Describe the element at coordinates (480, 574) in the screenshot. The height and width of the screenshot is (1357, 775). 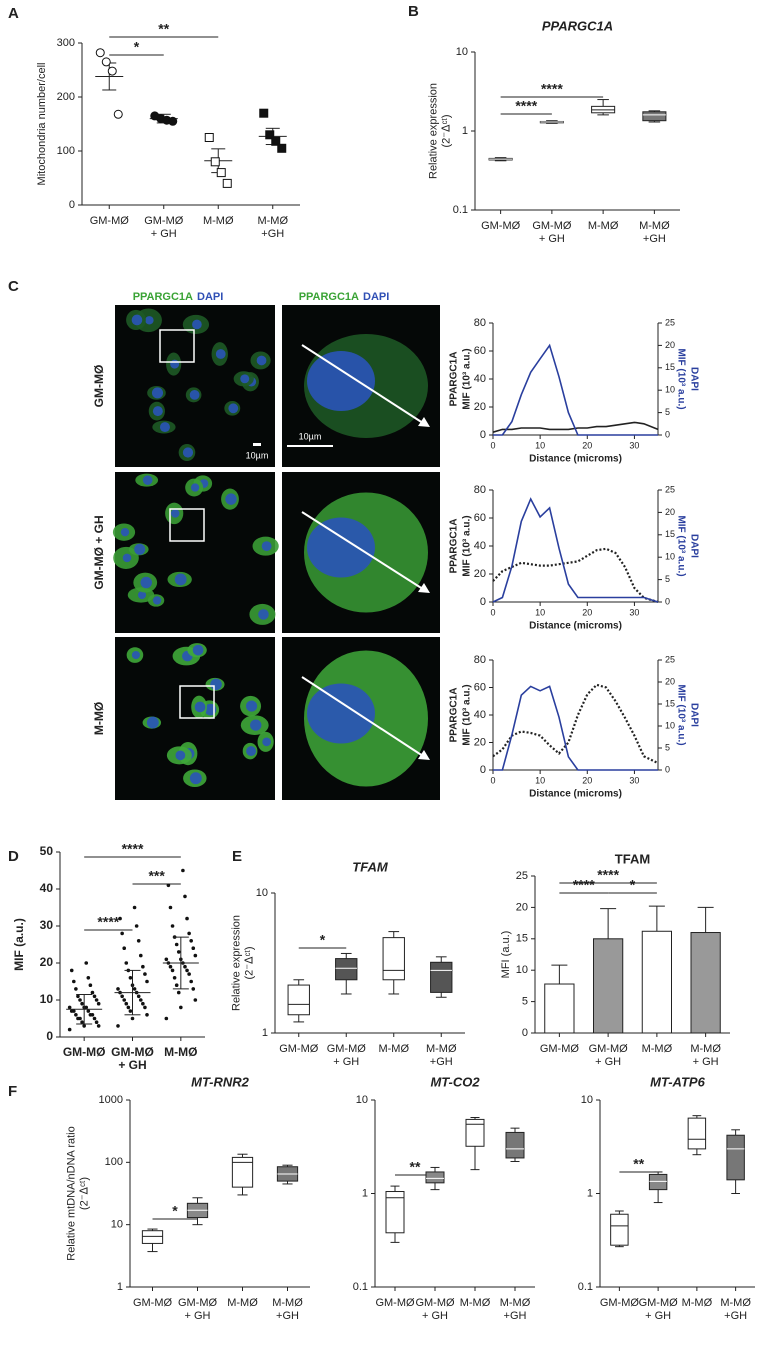
I see `y-tick-label: 20` at that location.